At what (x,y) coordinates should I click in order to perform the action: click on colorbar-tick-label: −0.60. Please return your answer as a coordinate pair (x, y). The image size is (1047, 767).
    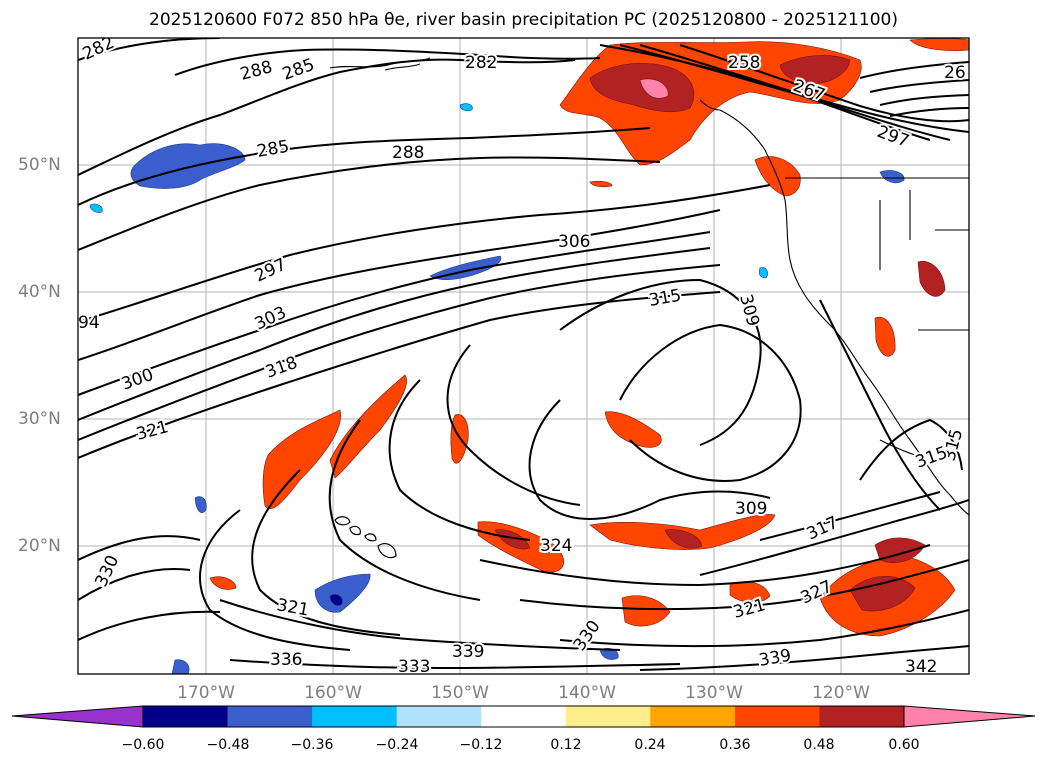
    Looking at the image, I should click on (143, 745).